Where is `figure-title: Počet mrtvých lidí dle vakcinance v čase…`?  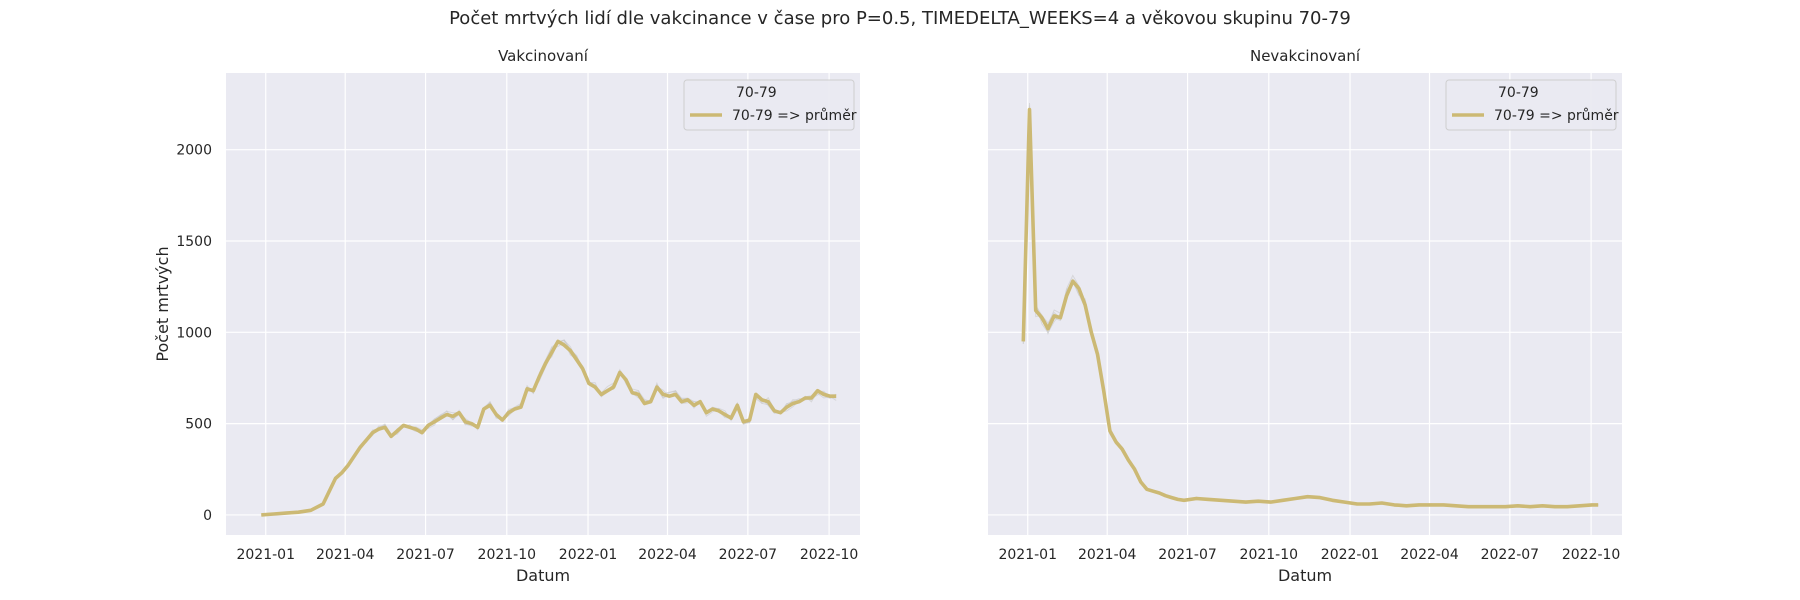 figure-title: Počet mrtvých lidí dle vakcinance v čase… is located at coordinates (900, 18).